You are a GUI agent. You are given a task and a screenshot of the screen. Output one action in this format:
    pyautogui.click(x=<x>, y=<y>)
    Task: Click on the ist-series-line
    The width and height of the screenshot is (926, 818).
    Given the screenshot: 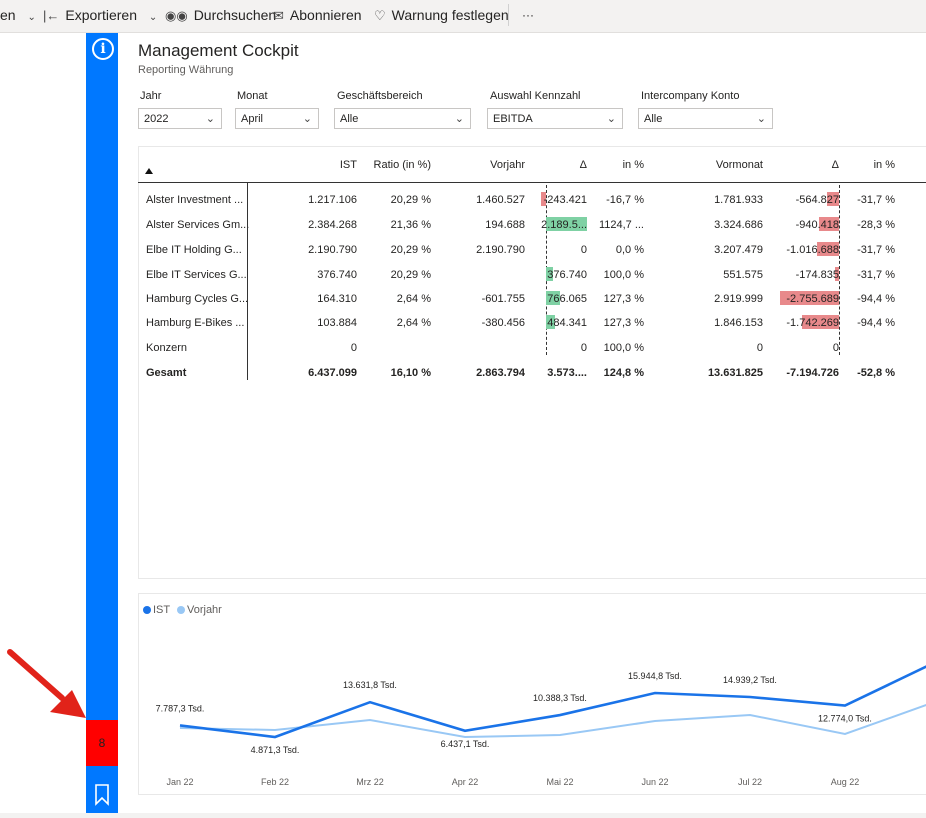 What is the action you would take?
    pyautogui.click(x=552, y=702)
    